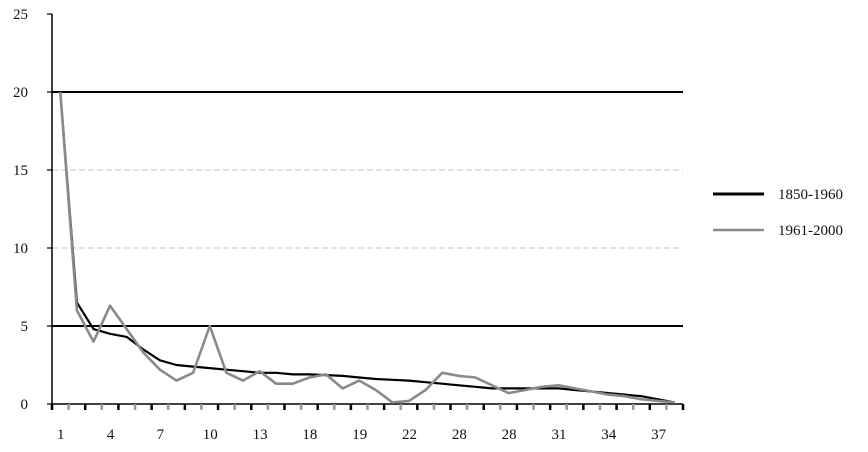  Describe the element at coordinates (778, 213) in the screenshot. I see `legend: 1850-1960 1961-2000` at that location.